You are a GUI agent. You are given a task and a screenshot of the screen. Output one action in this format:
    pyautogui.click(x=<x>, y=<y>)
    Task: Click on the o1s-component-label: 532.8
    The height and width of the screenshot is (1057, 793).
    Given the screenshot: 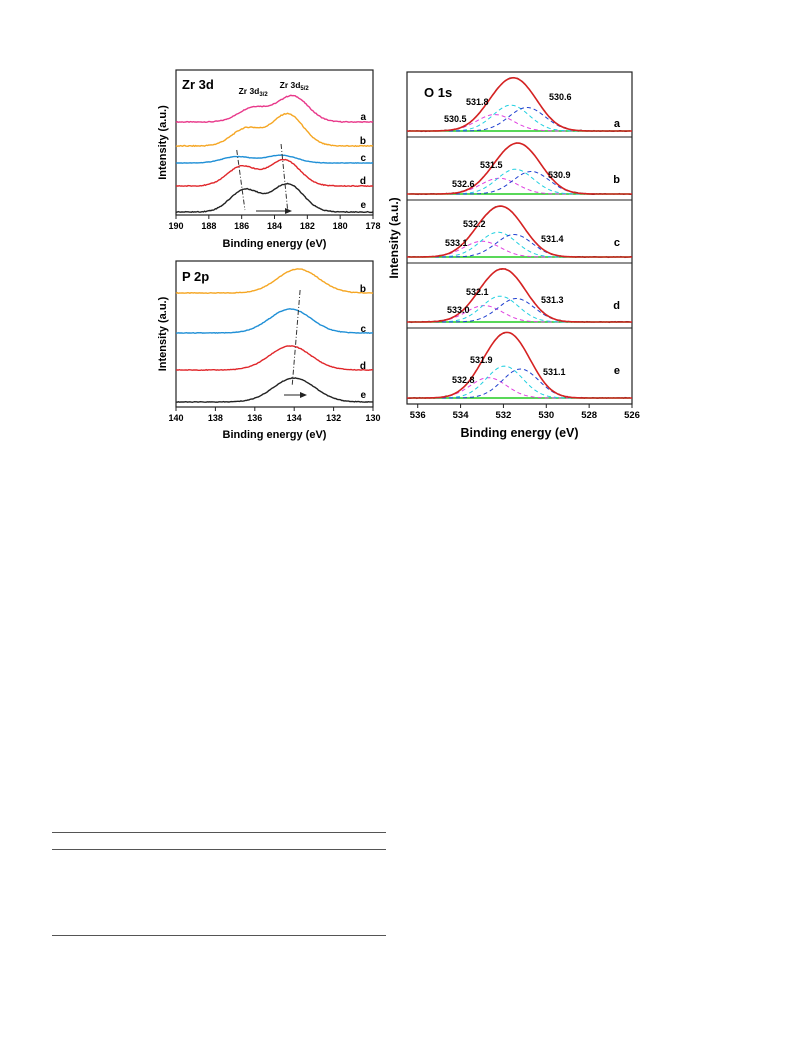 What is the action you would take?
    pyautogui.click(x=463, y=380)
    